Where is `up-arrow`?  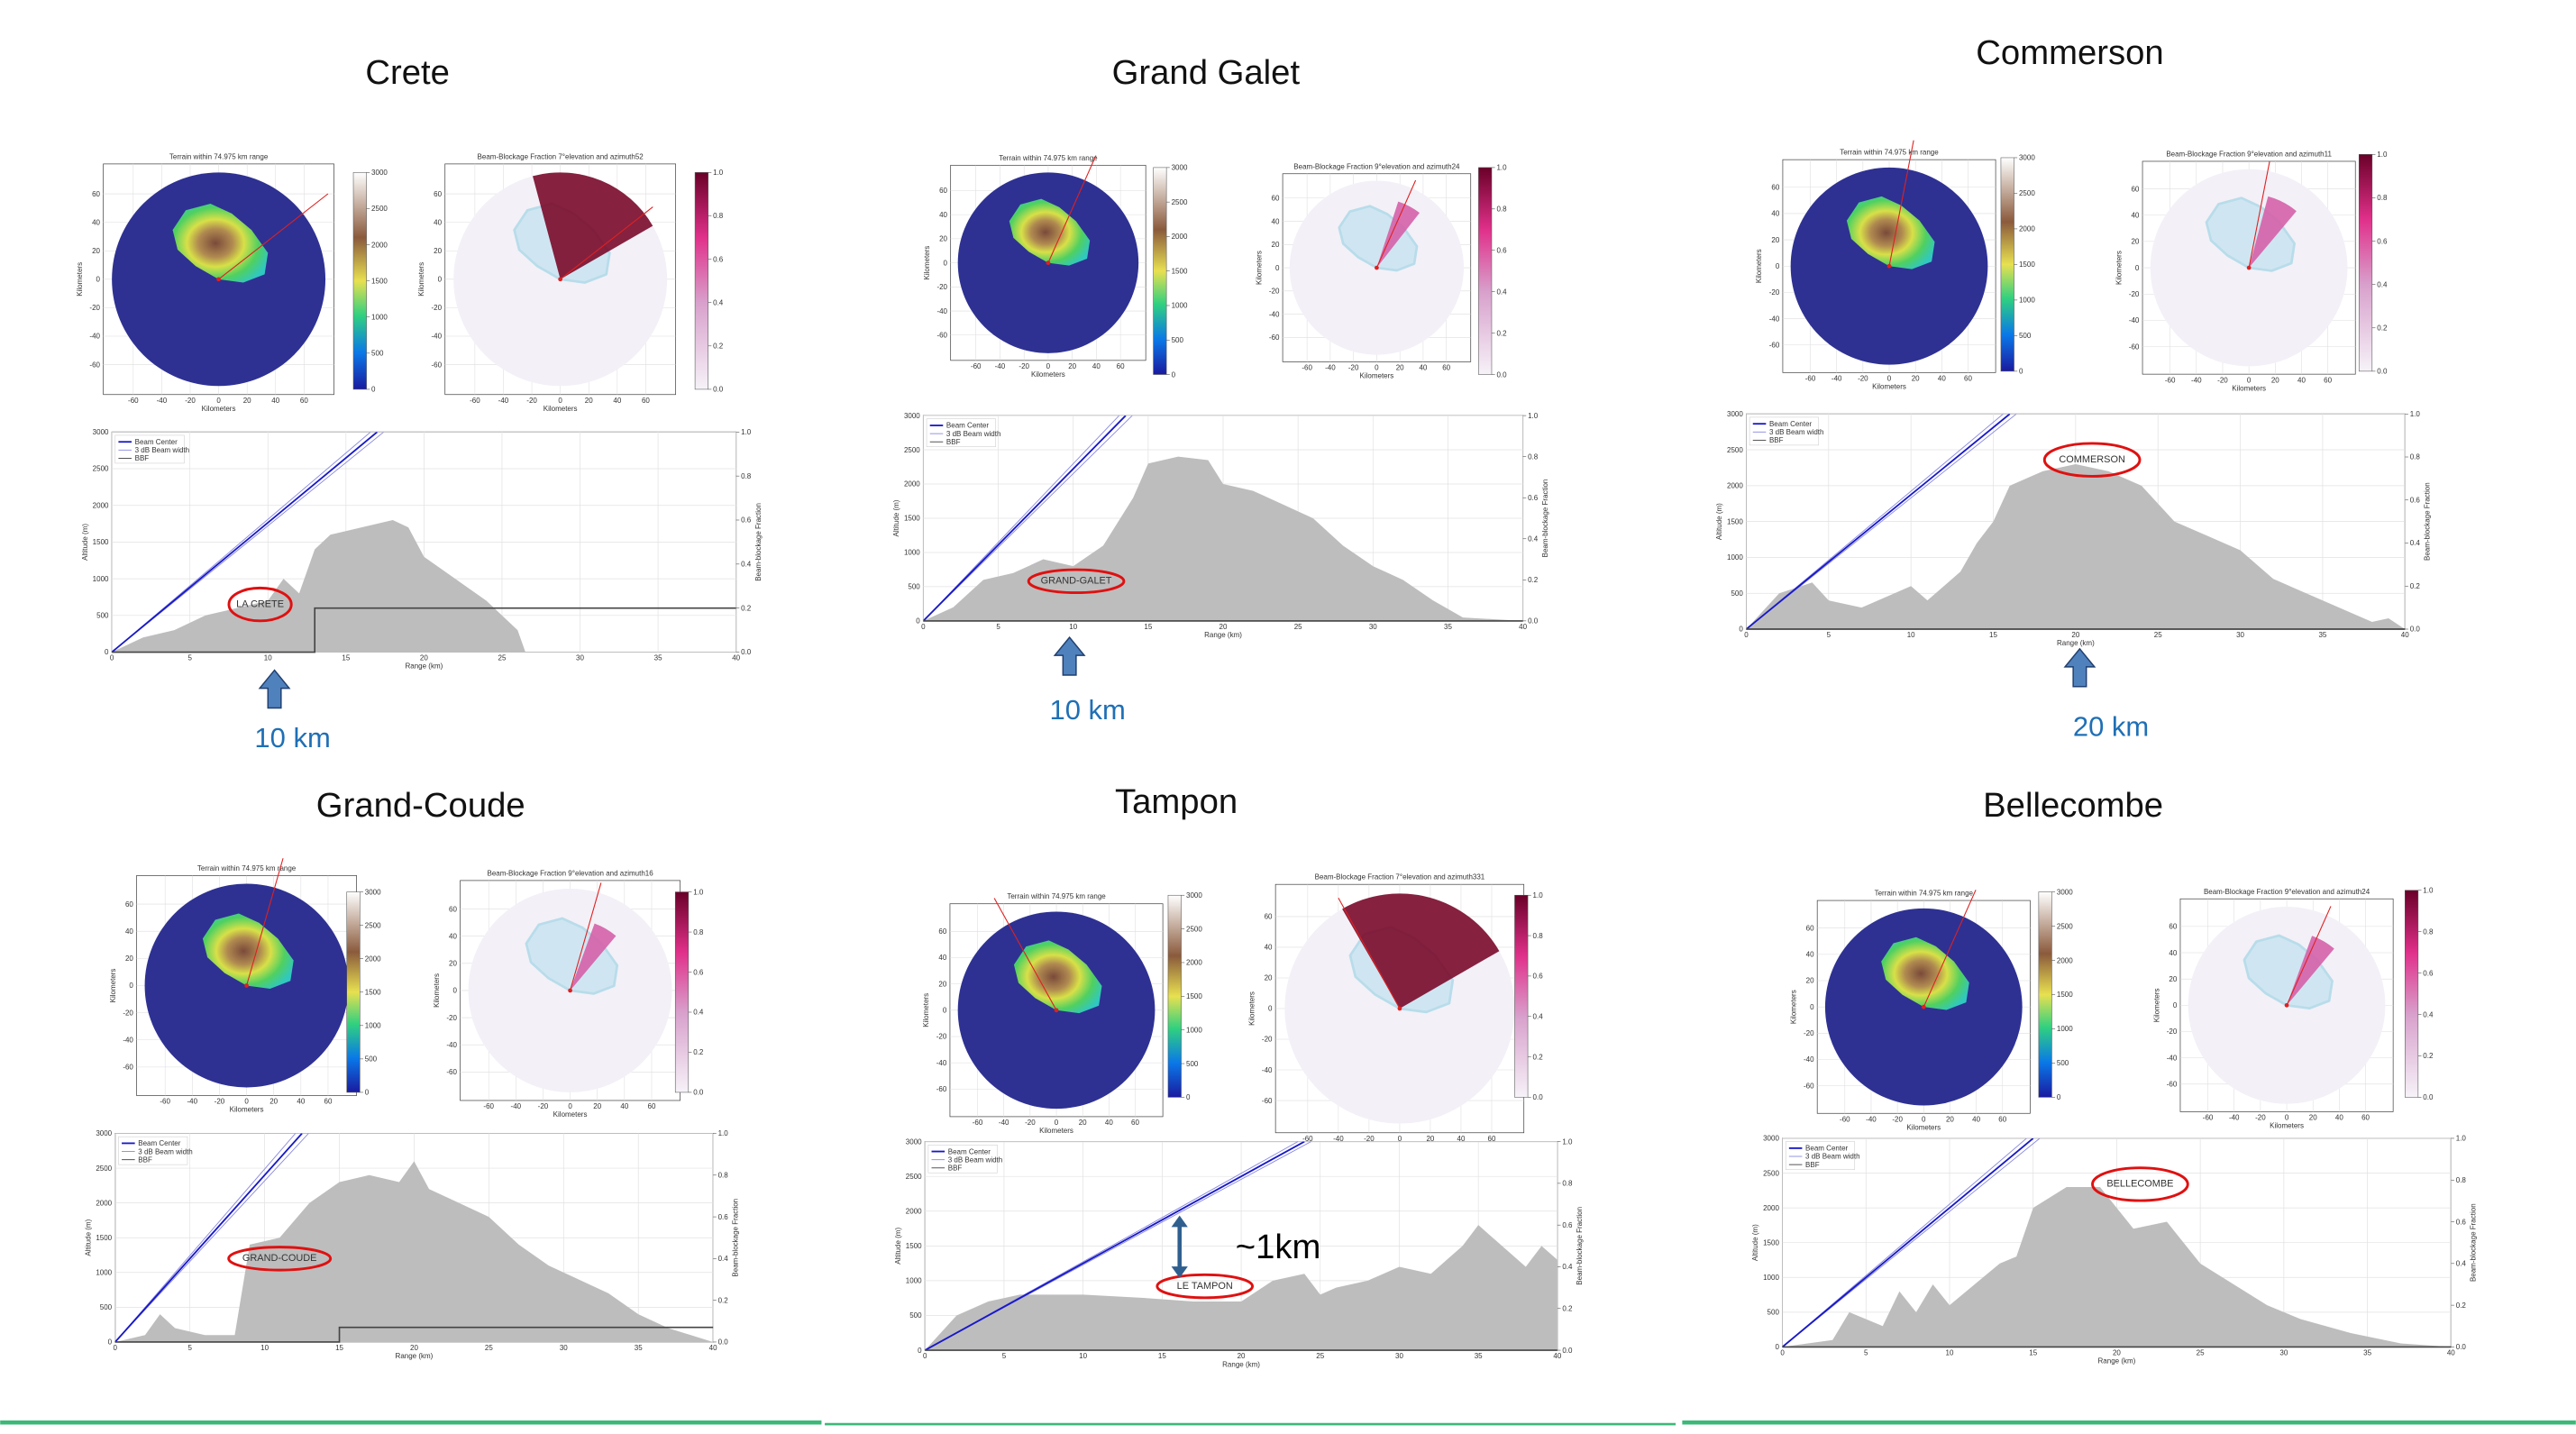
up-arrow is located at coordinates (2079, 667).